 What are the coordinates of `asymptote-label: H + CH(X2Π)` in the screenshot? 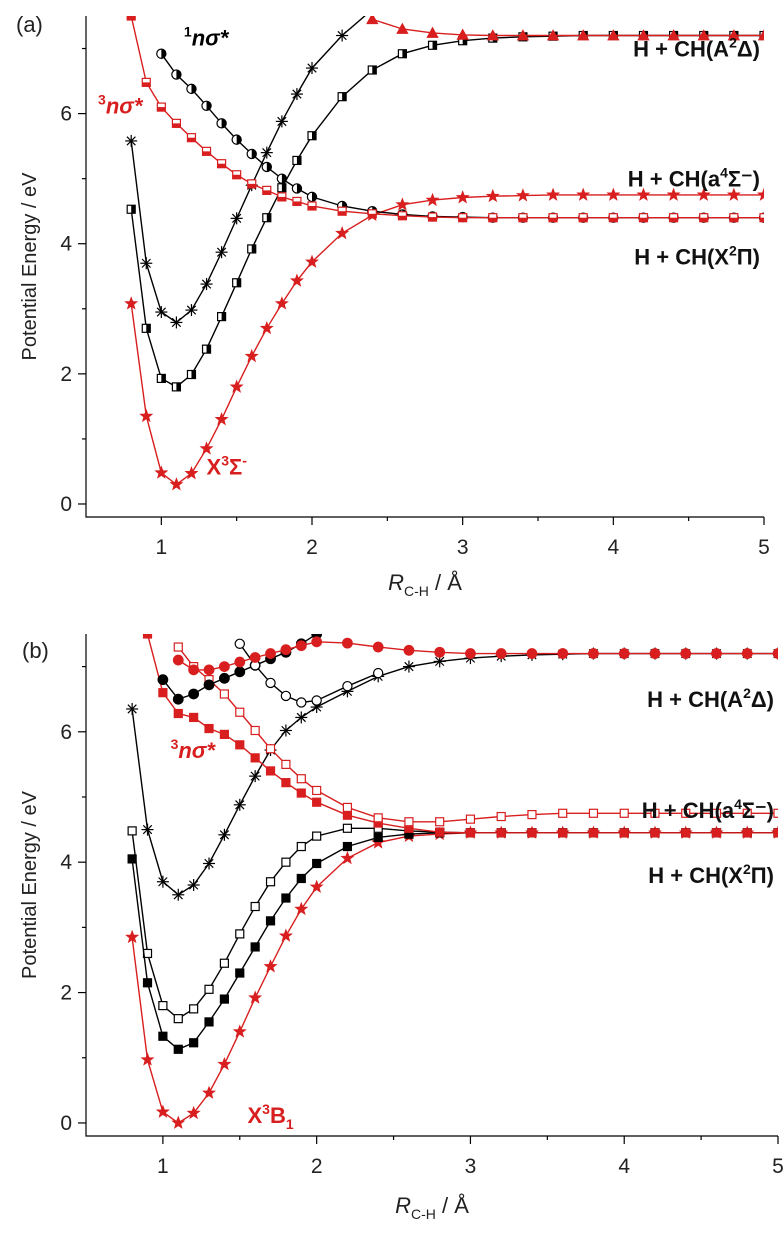 It's located at (711, 874).